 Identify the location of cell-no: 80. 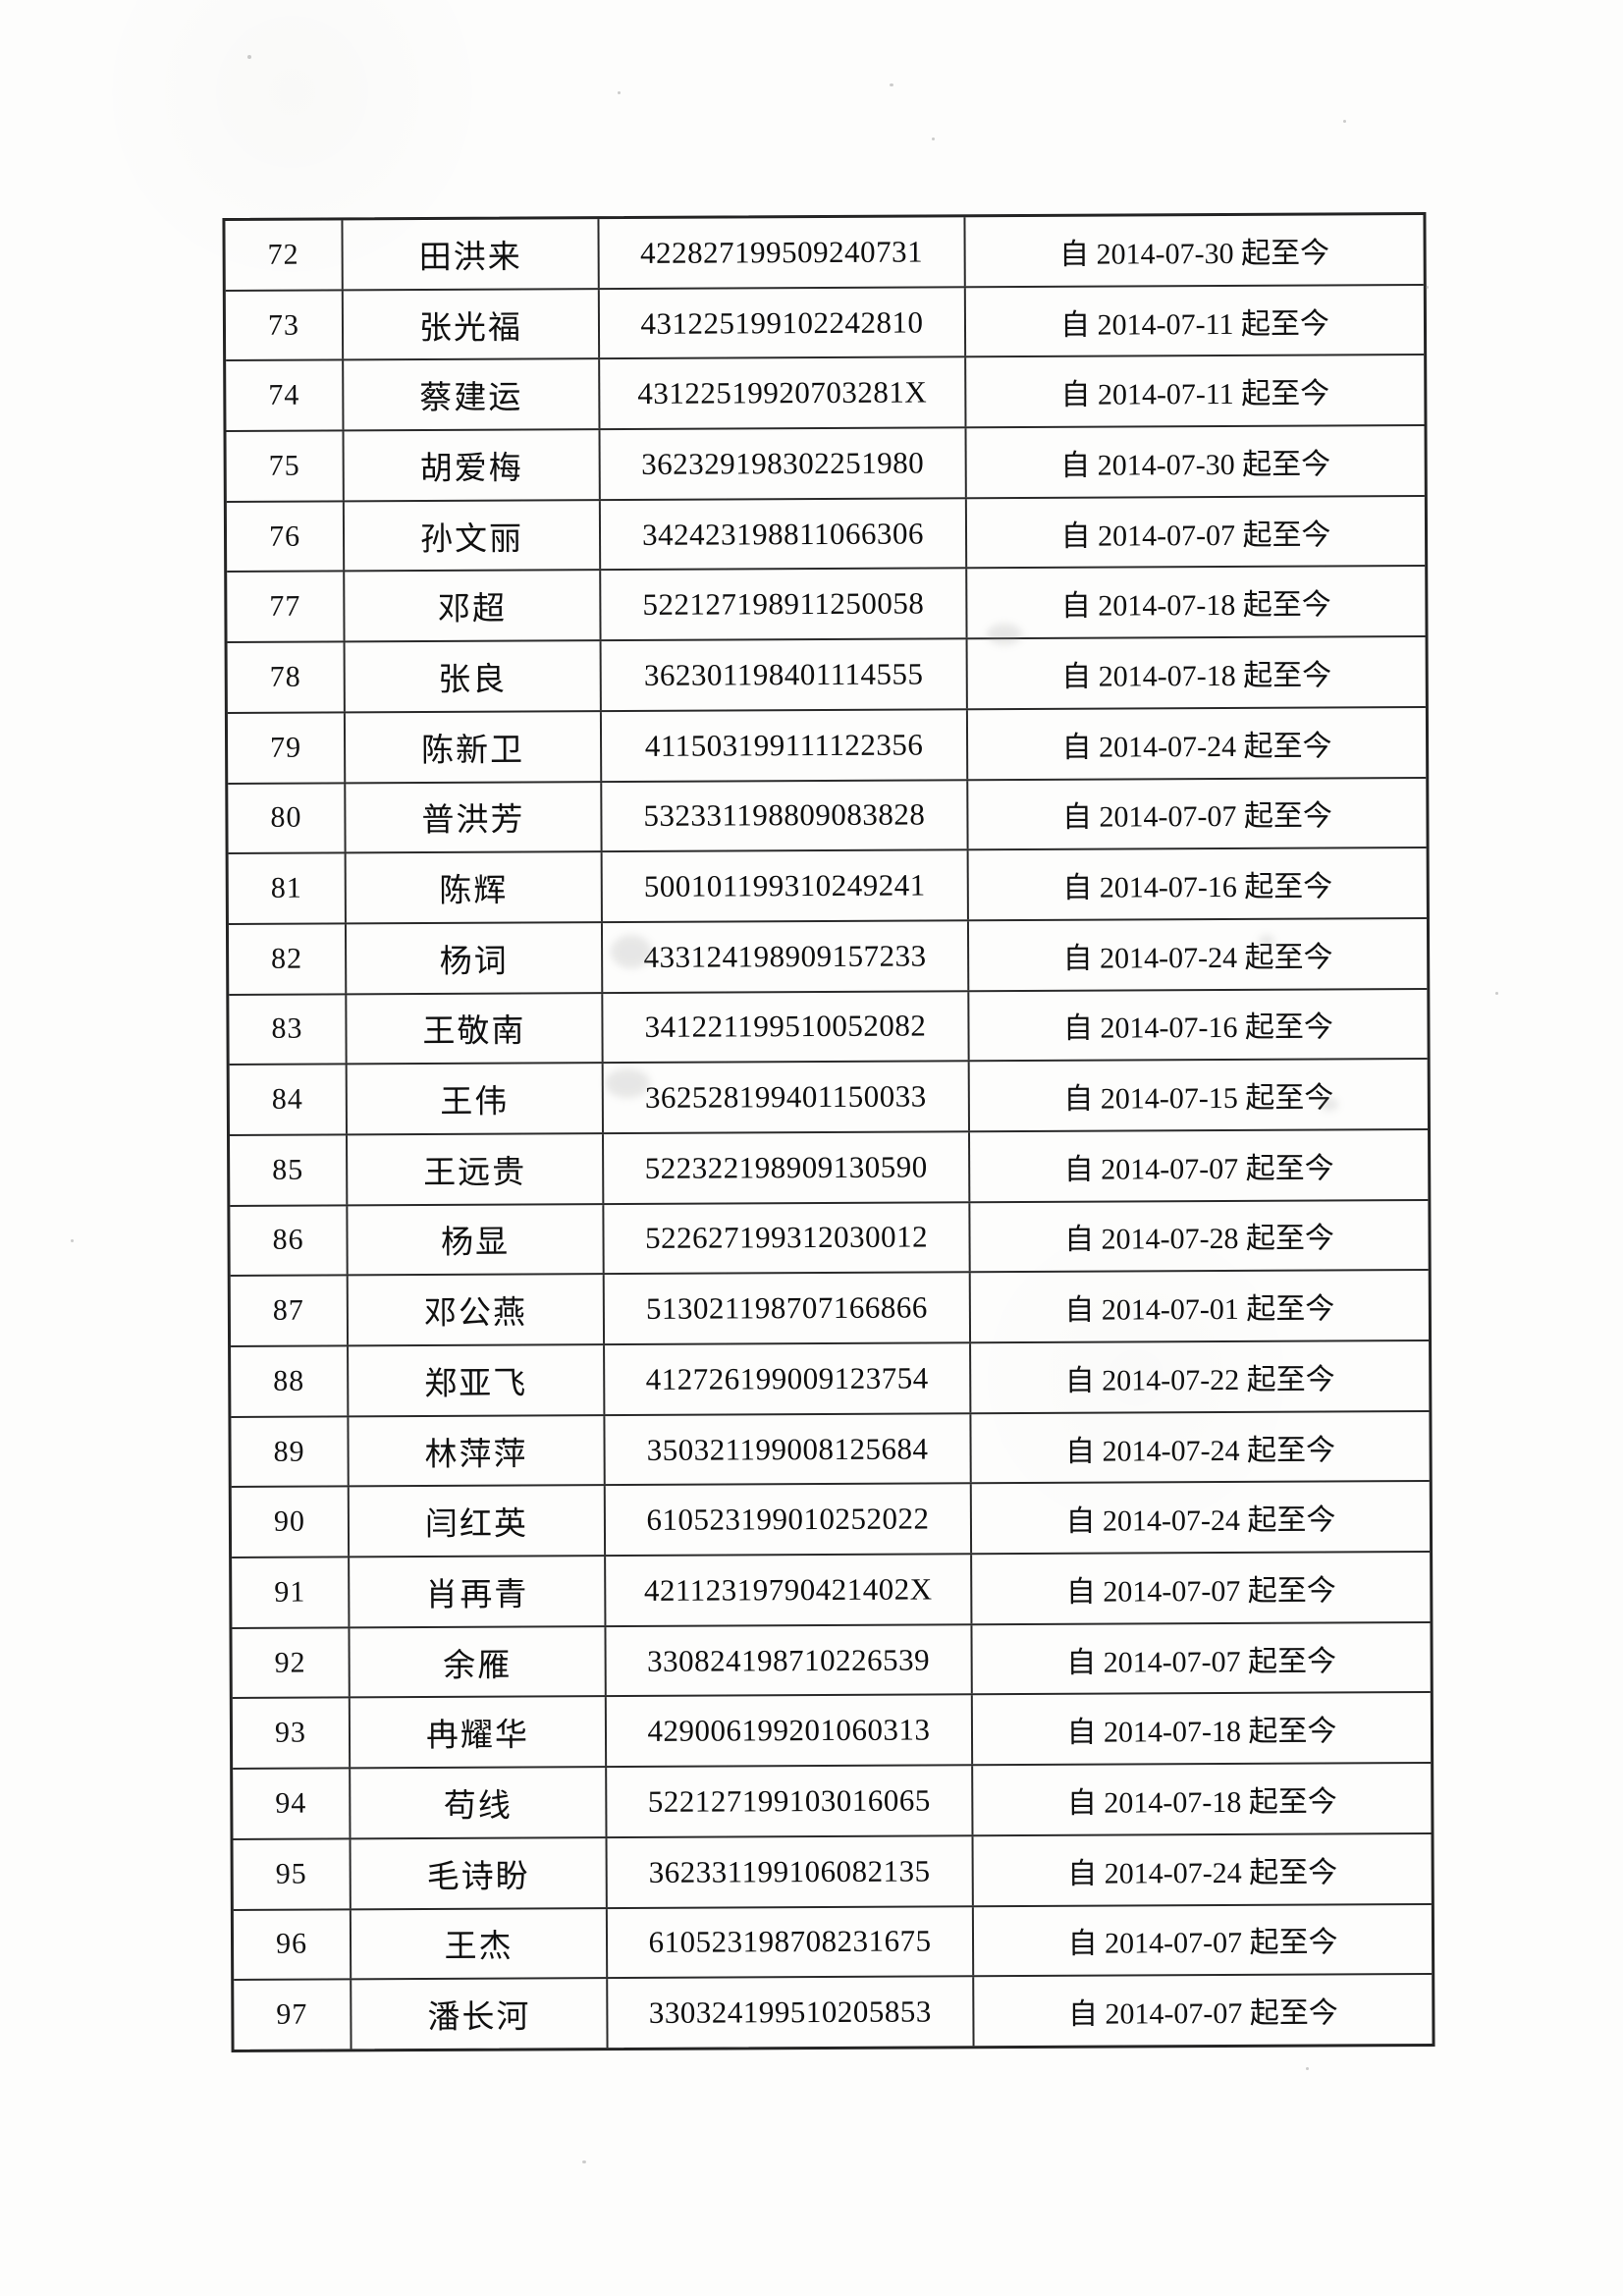
(286, 817).